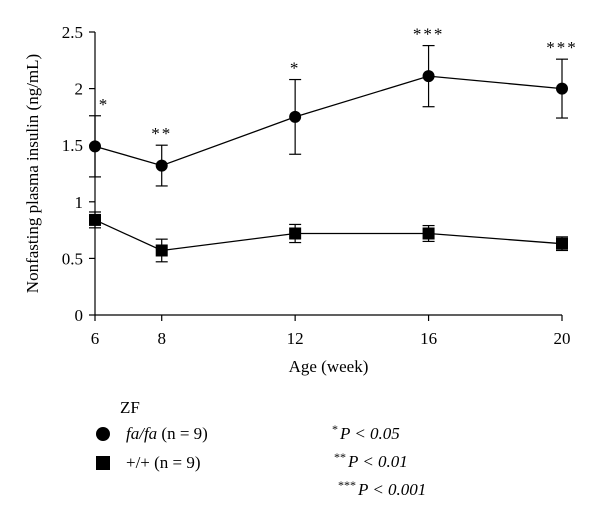 The height and width of the screenshot is (520, 600). What do you see at coordinates (428, 338) in the screenshot?
I see `x-tick-label: 16` at bounding box center [428, 338].